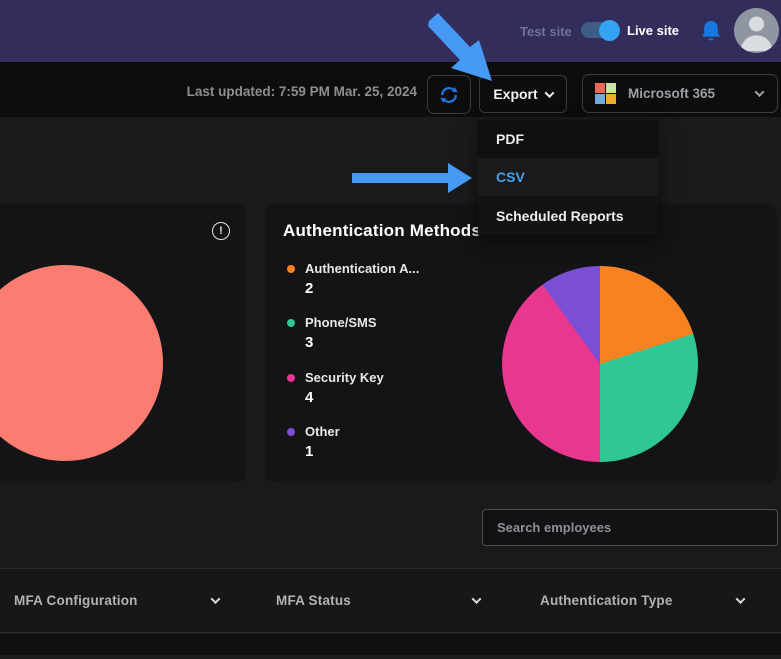 This screenshot has height=659, width=781. What do you see at coordinates (711, 33) in the screenshot?
I see `bell-icon` at bounding box center [711, 33].